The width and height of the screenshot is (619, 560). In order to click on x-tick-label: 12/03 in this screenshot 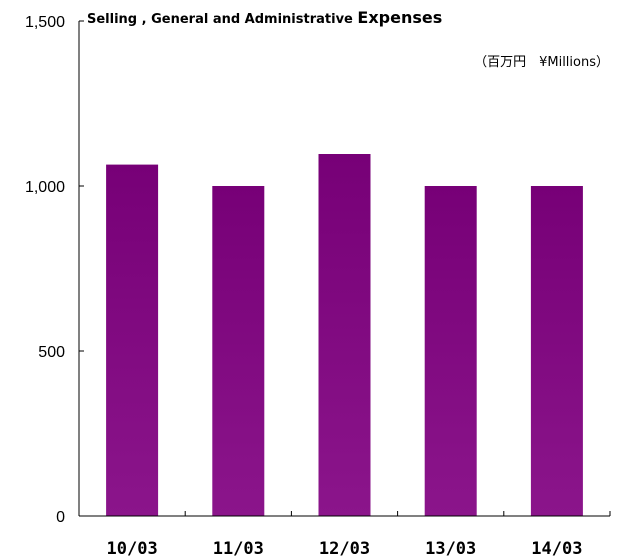, I will do `click(344, 549)`.